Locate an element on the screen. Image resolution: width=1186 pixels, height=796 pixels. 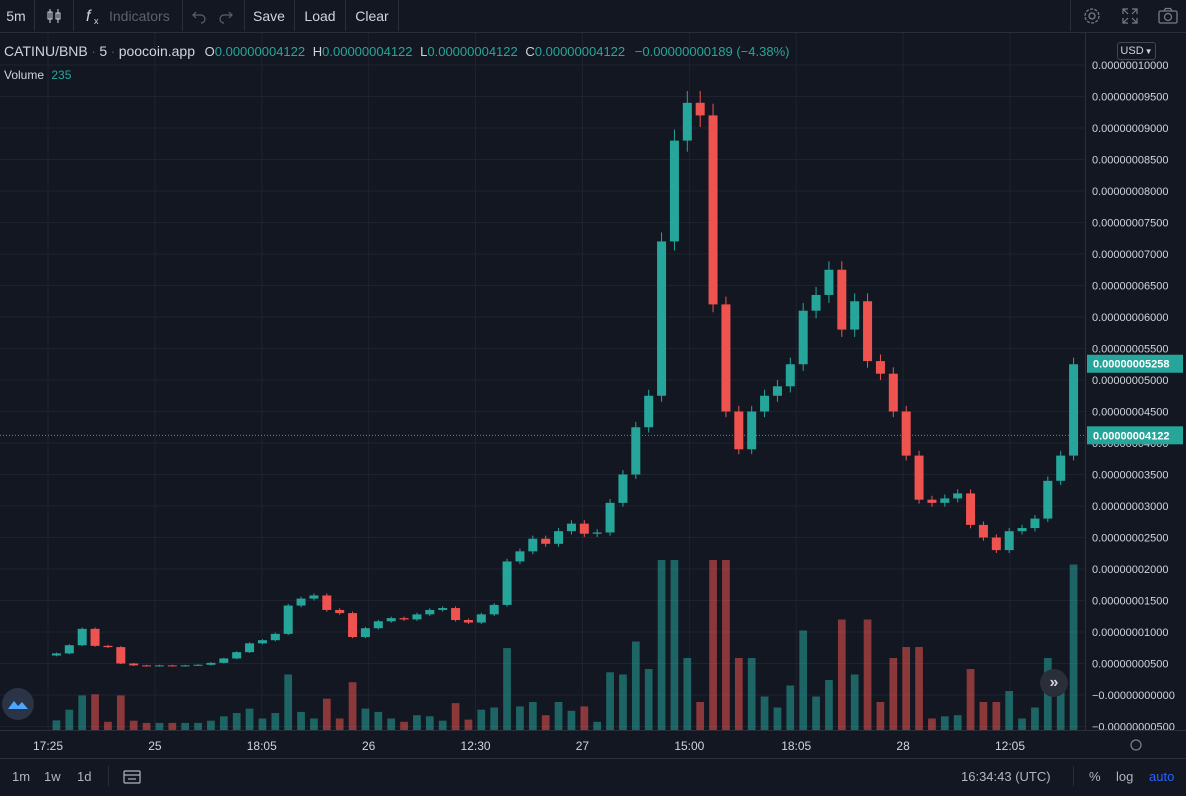
auto-toggle: auto is located at coordinates (1161, 776).